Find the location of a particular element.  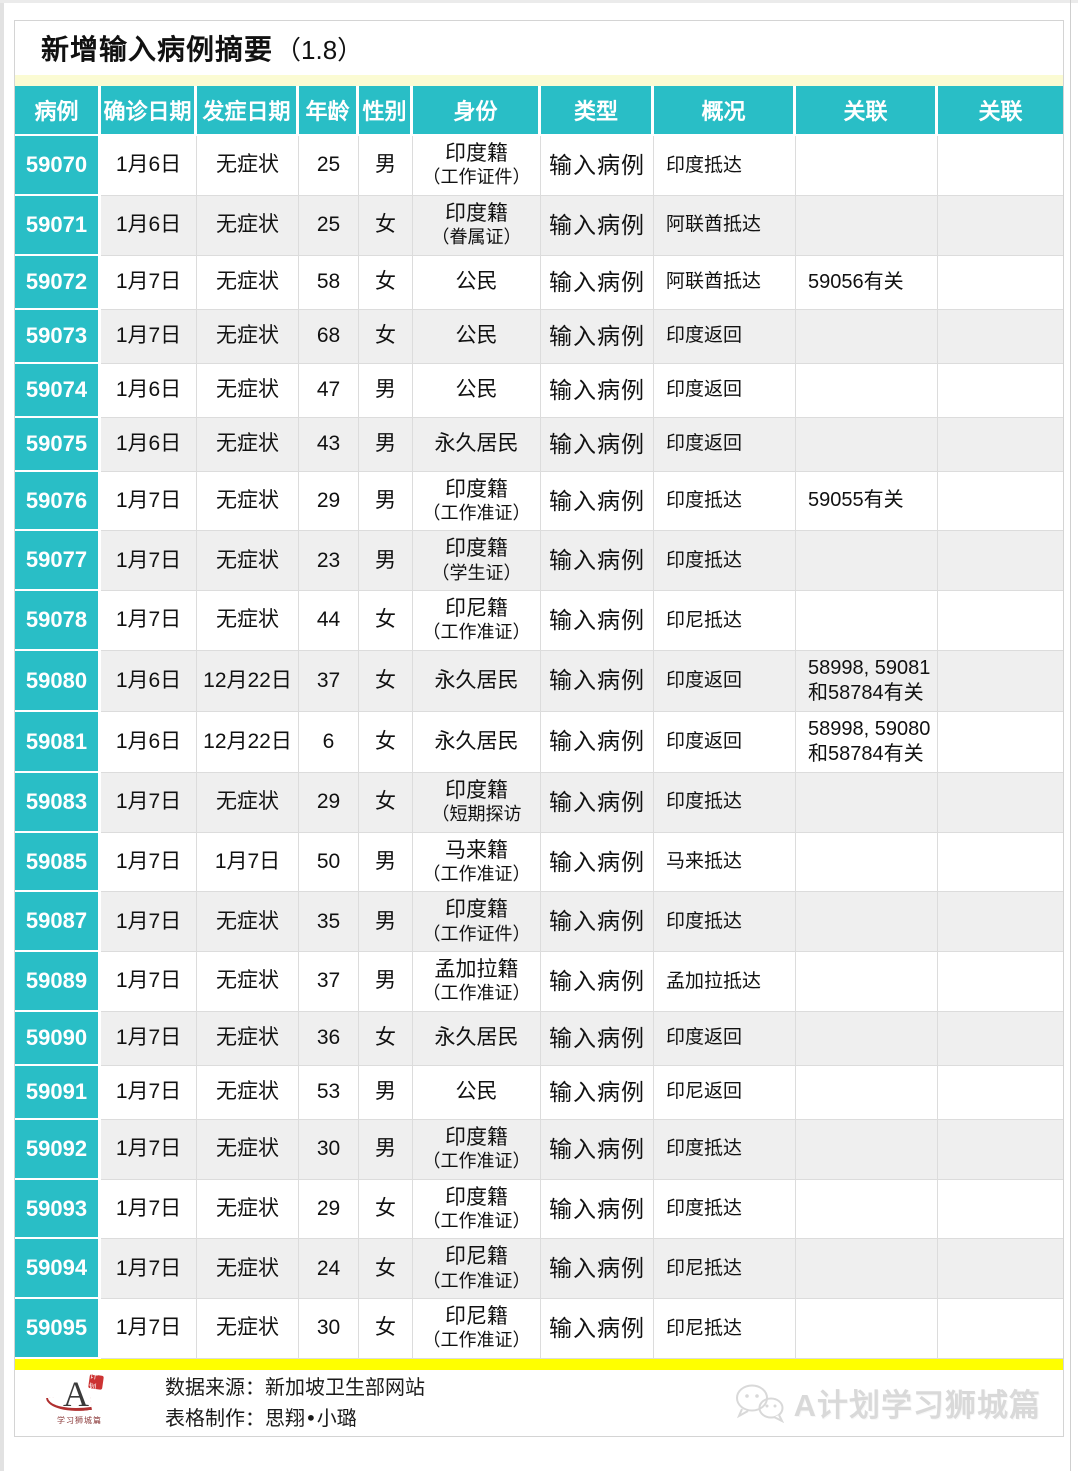

credits: 数据来源：新加坡卫生部网站 表格制作：思翔•小璐 is located at coordinates (295, 1403).